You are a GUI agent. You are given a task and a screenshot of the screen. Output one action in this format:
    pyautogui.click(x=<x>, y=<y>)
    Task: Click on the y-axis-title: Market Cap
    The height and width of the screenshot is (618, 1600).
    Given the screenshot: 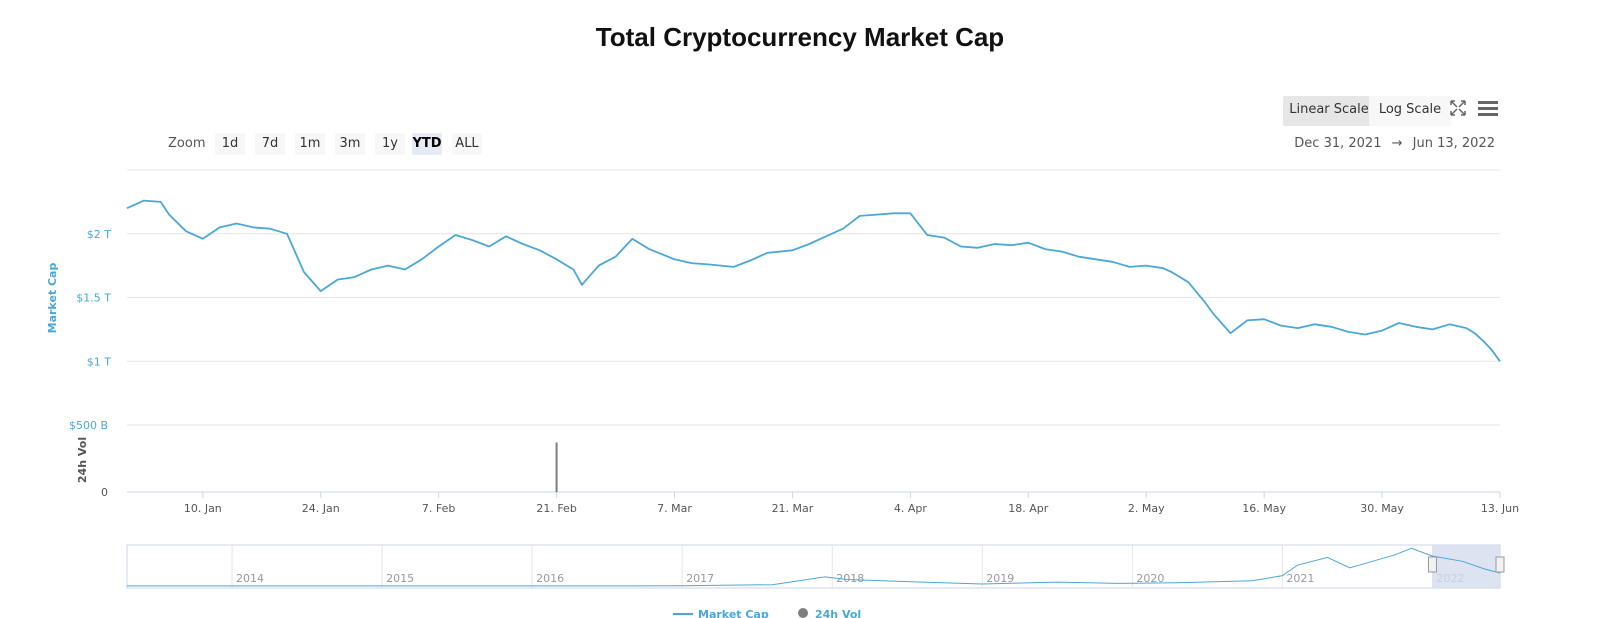 What is the action you would take?
    pyautogui.click(x=52, y=298)
    